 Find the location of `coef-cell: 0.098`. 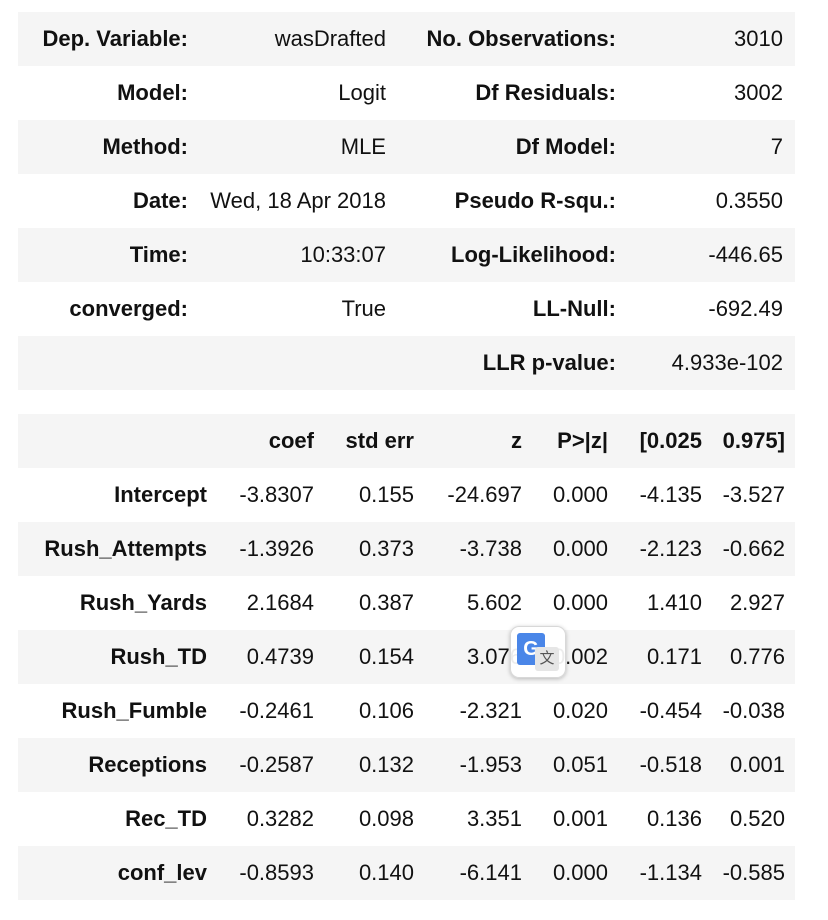

coef-cell: 0.098 is located at coordinates (386, 818).